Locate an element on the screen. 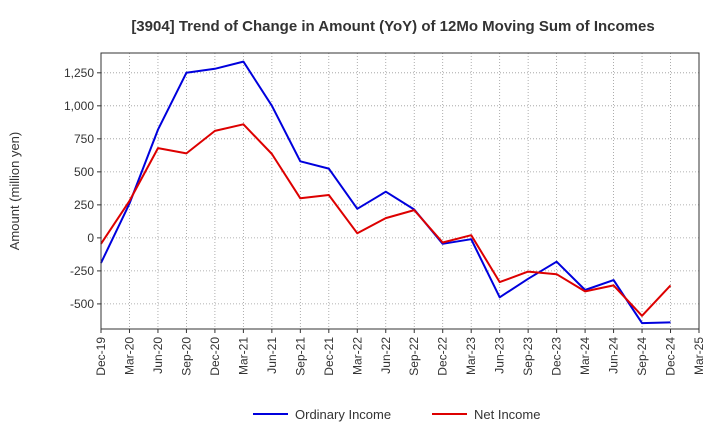 The image size is (720, 445). legend-label-ordinary-income: Ordinary Income is located at coordinates (343, 414).